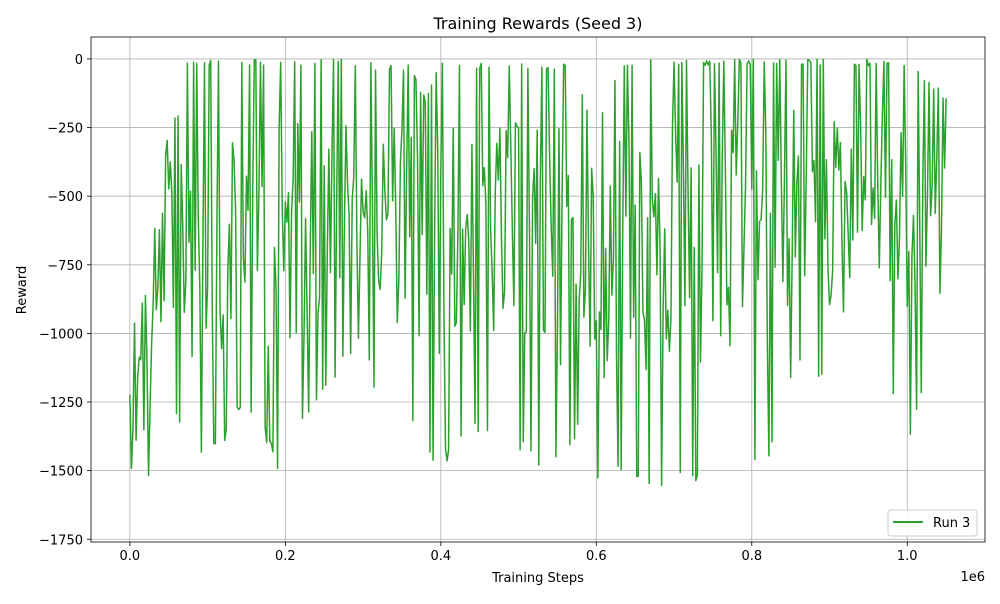  Describe the element at coordinates (22, 290) in the screenshot. I see `y-axis-label: Reward` at that location.